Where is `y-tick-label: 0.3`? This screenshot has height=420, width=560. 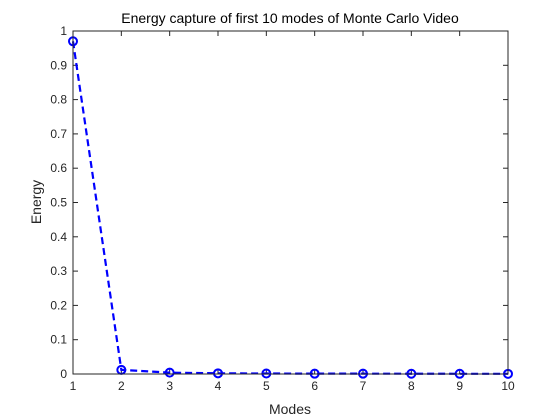
y-tick-label: 0.3 is located at coordinates (58, 271).